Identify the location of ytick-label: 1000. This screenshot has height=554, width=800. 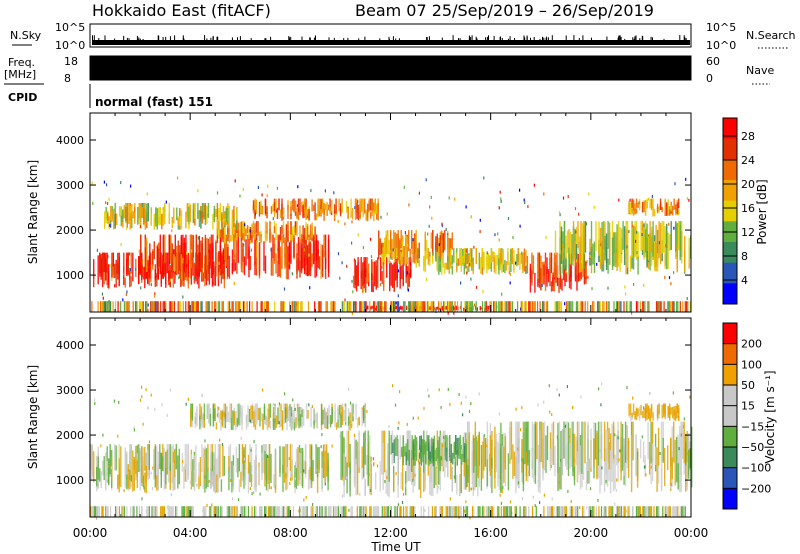
(70, 480).